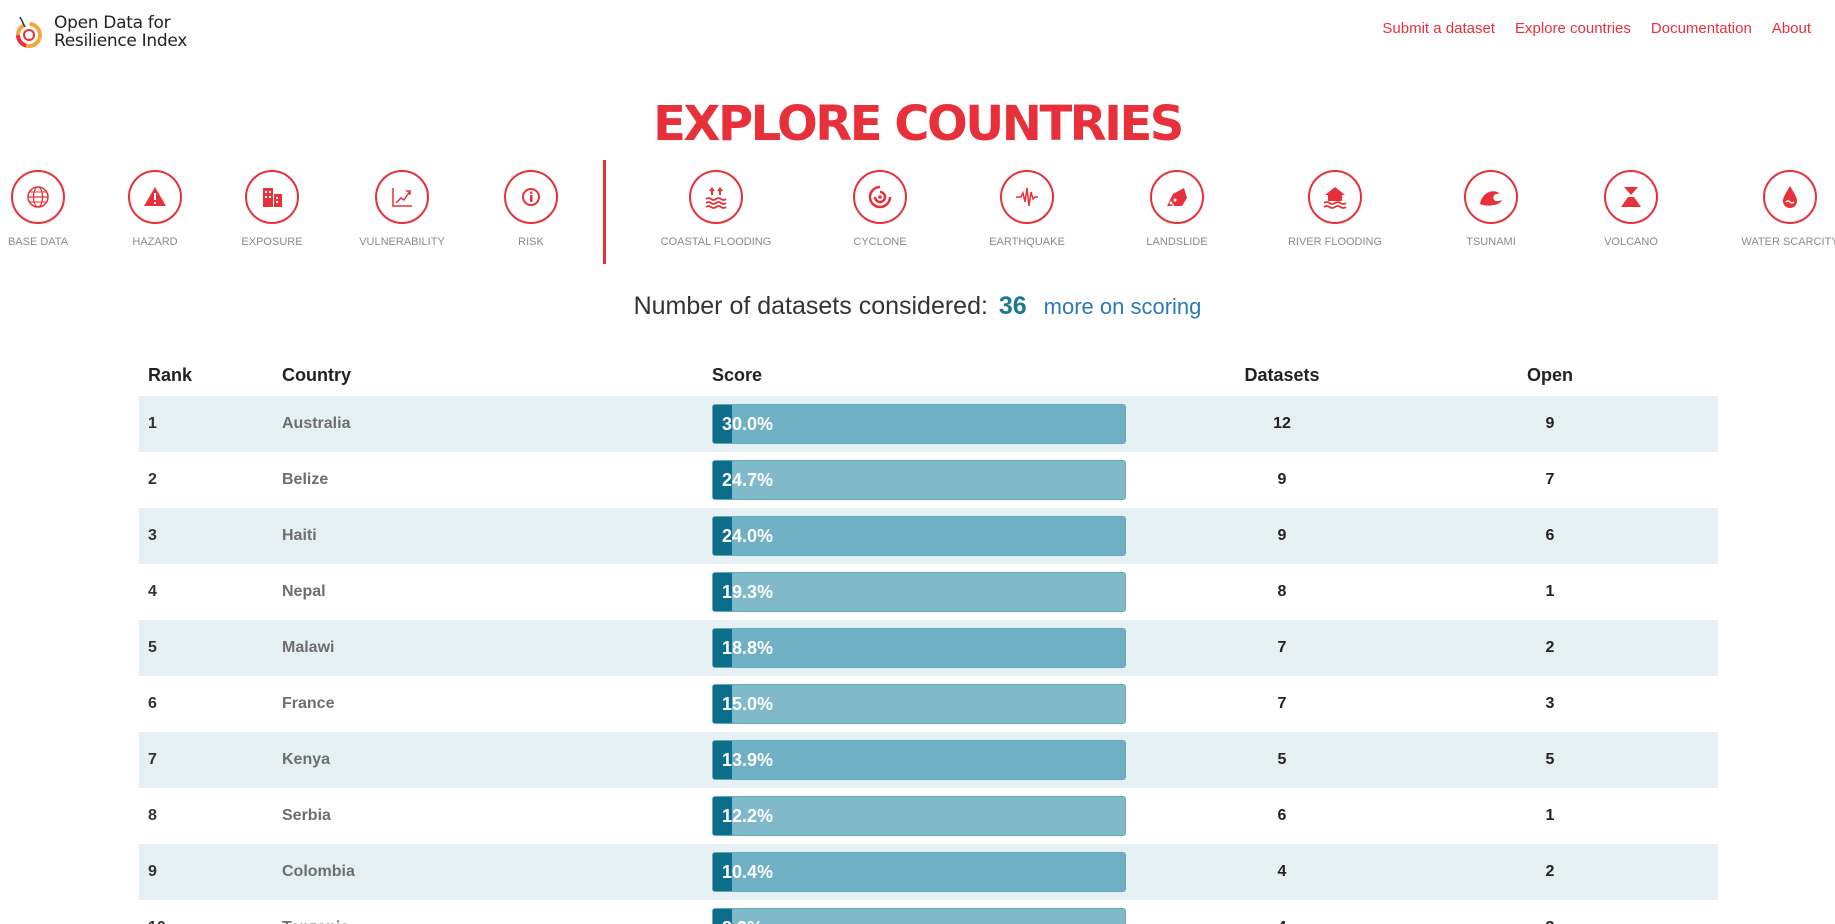  What do you see at coordinates (947, 760) in the screenshot?
I see `row-score: 13.9%` at bounding box center [947, 760].